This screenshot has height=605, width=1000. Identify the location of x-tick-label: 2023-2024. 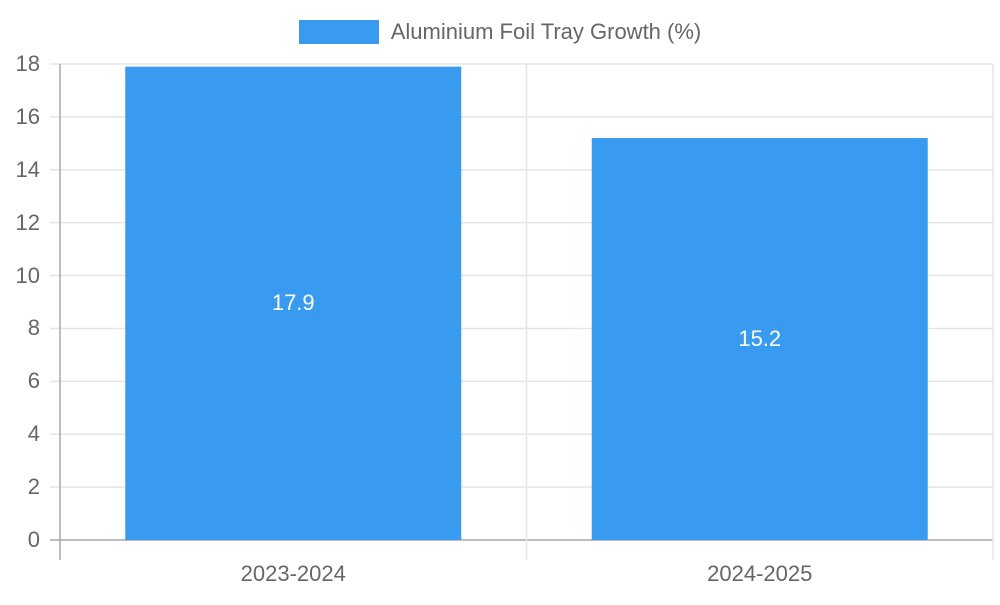
(293, 573).